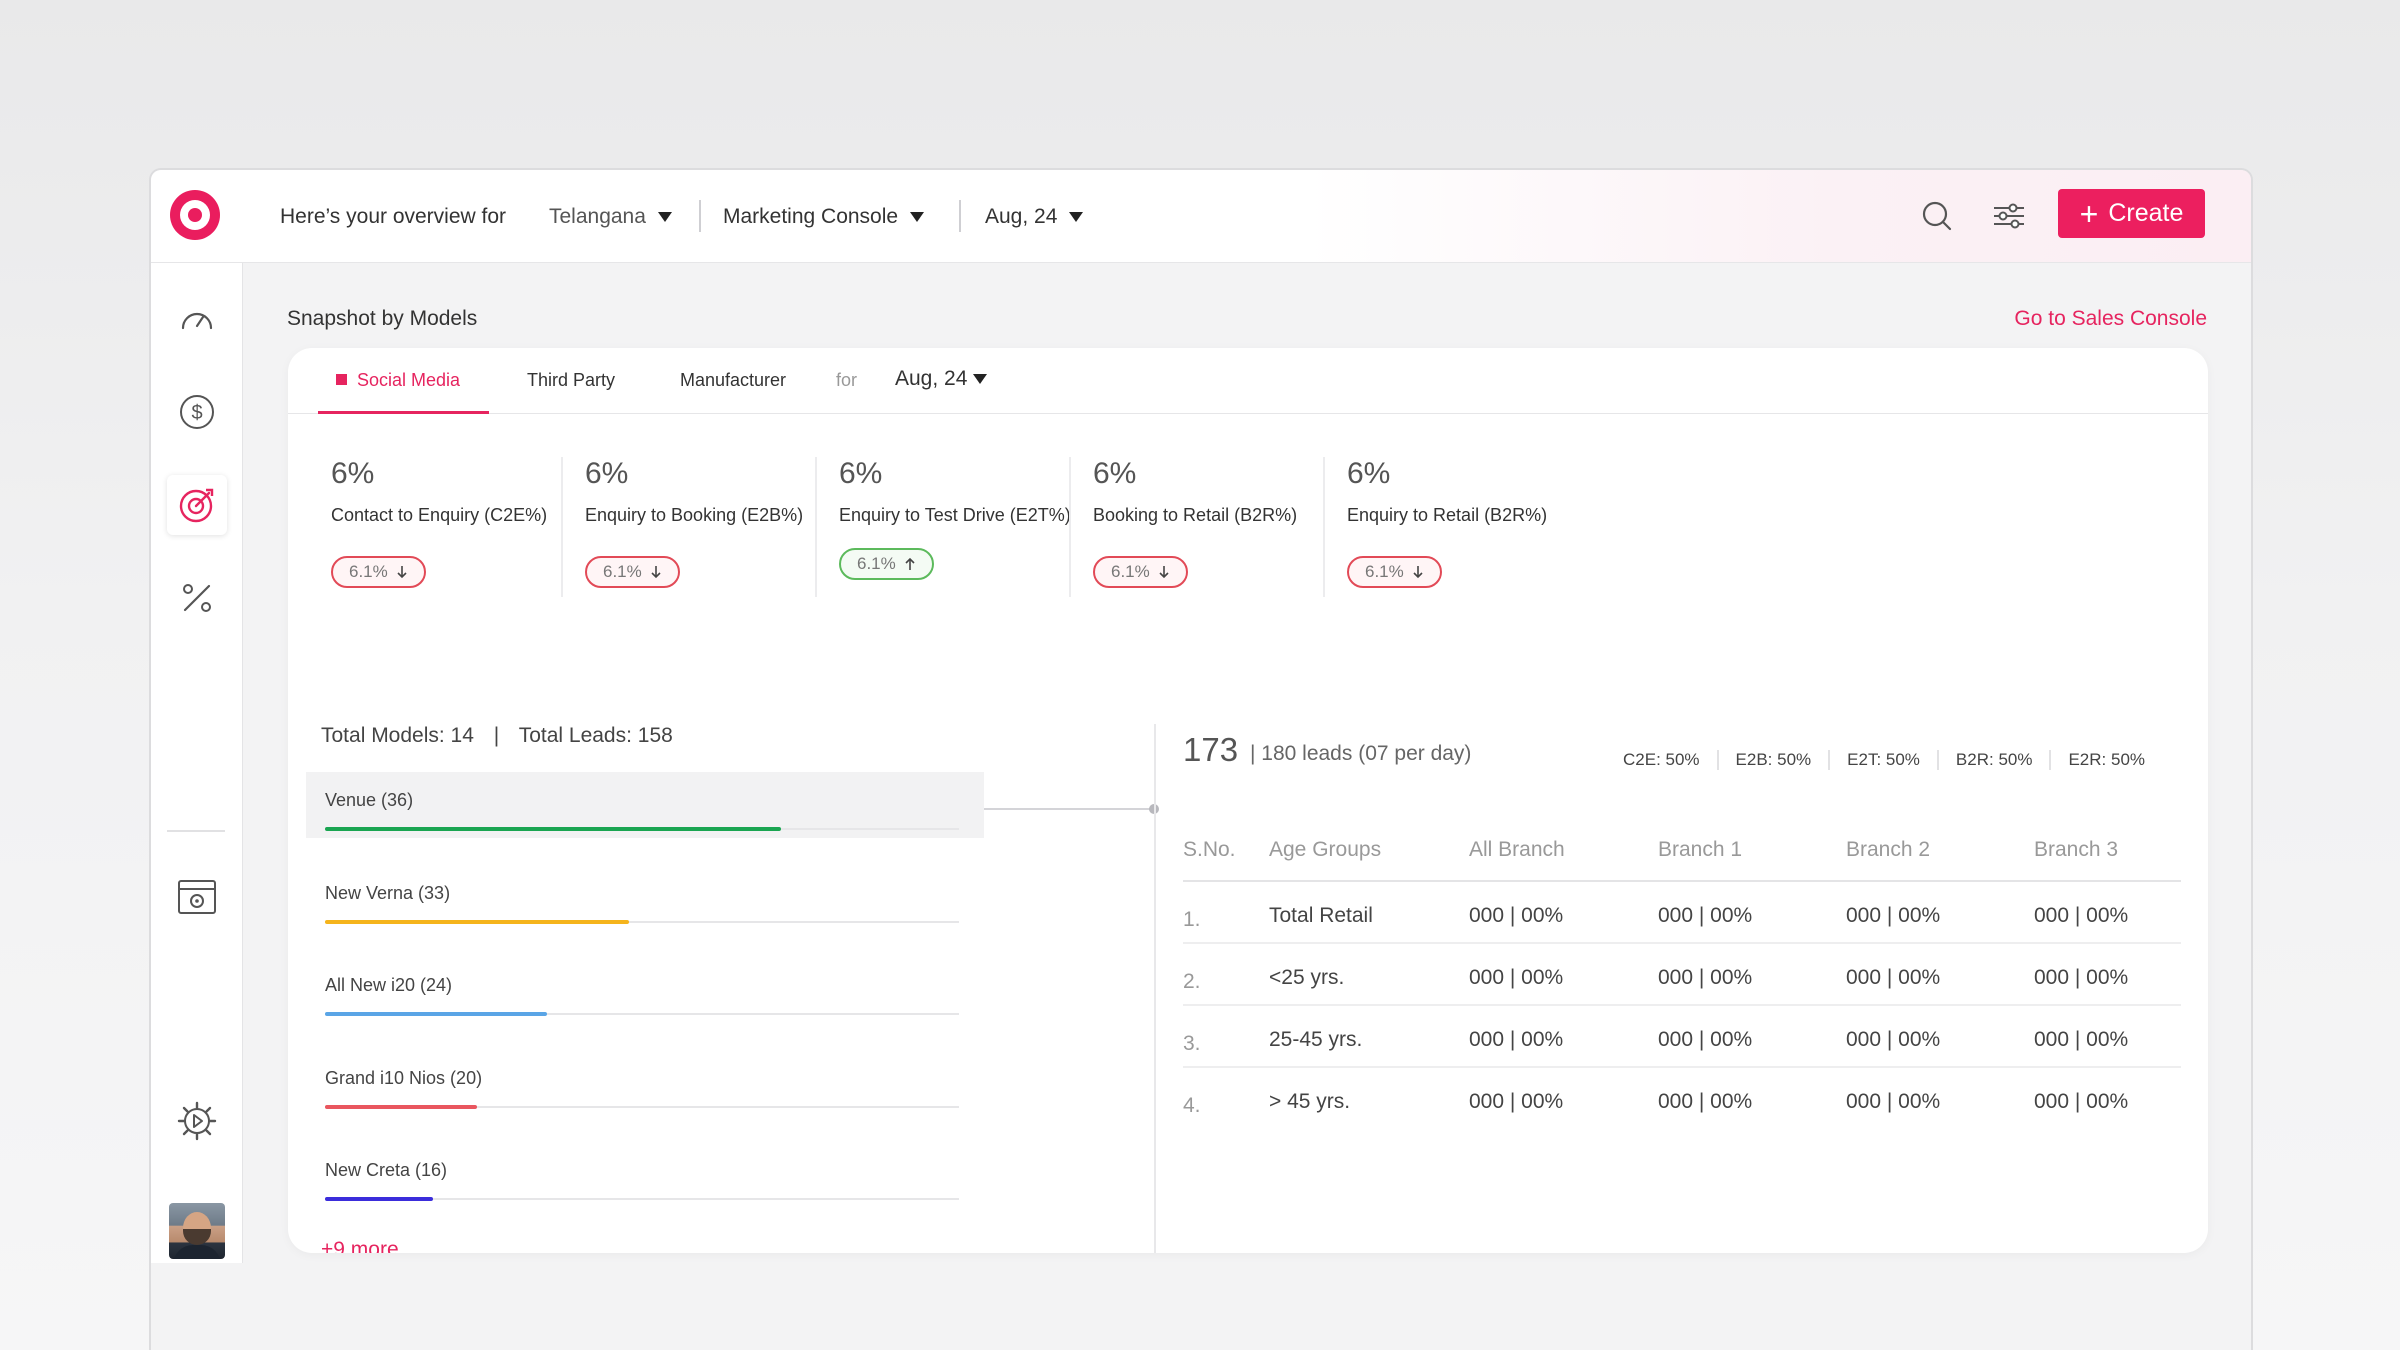 The width and height of the screenshot is (2400, 1350). Describe the element at coordinates (497, 736) in the screenshot. I see `totals-summary: Total Models: 14 | Total Leads: 158` at that location.